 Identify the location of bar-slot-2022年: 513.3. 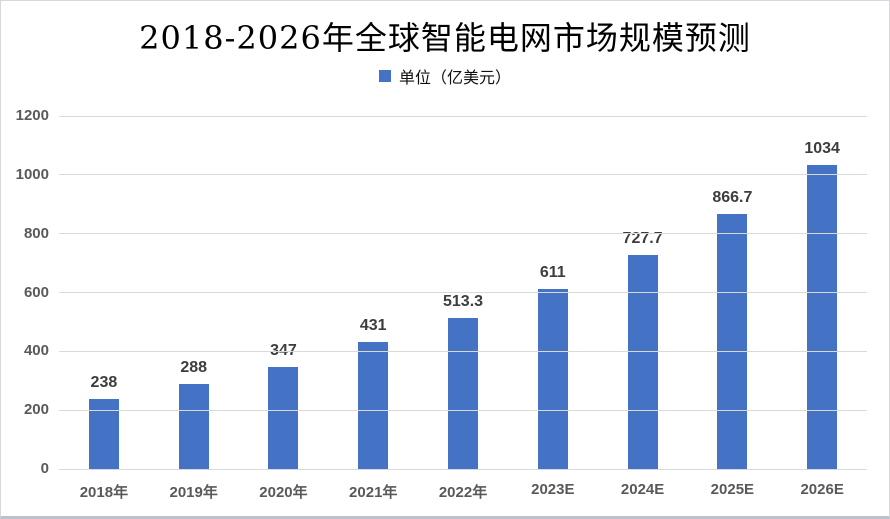
(463, 292).